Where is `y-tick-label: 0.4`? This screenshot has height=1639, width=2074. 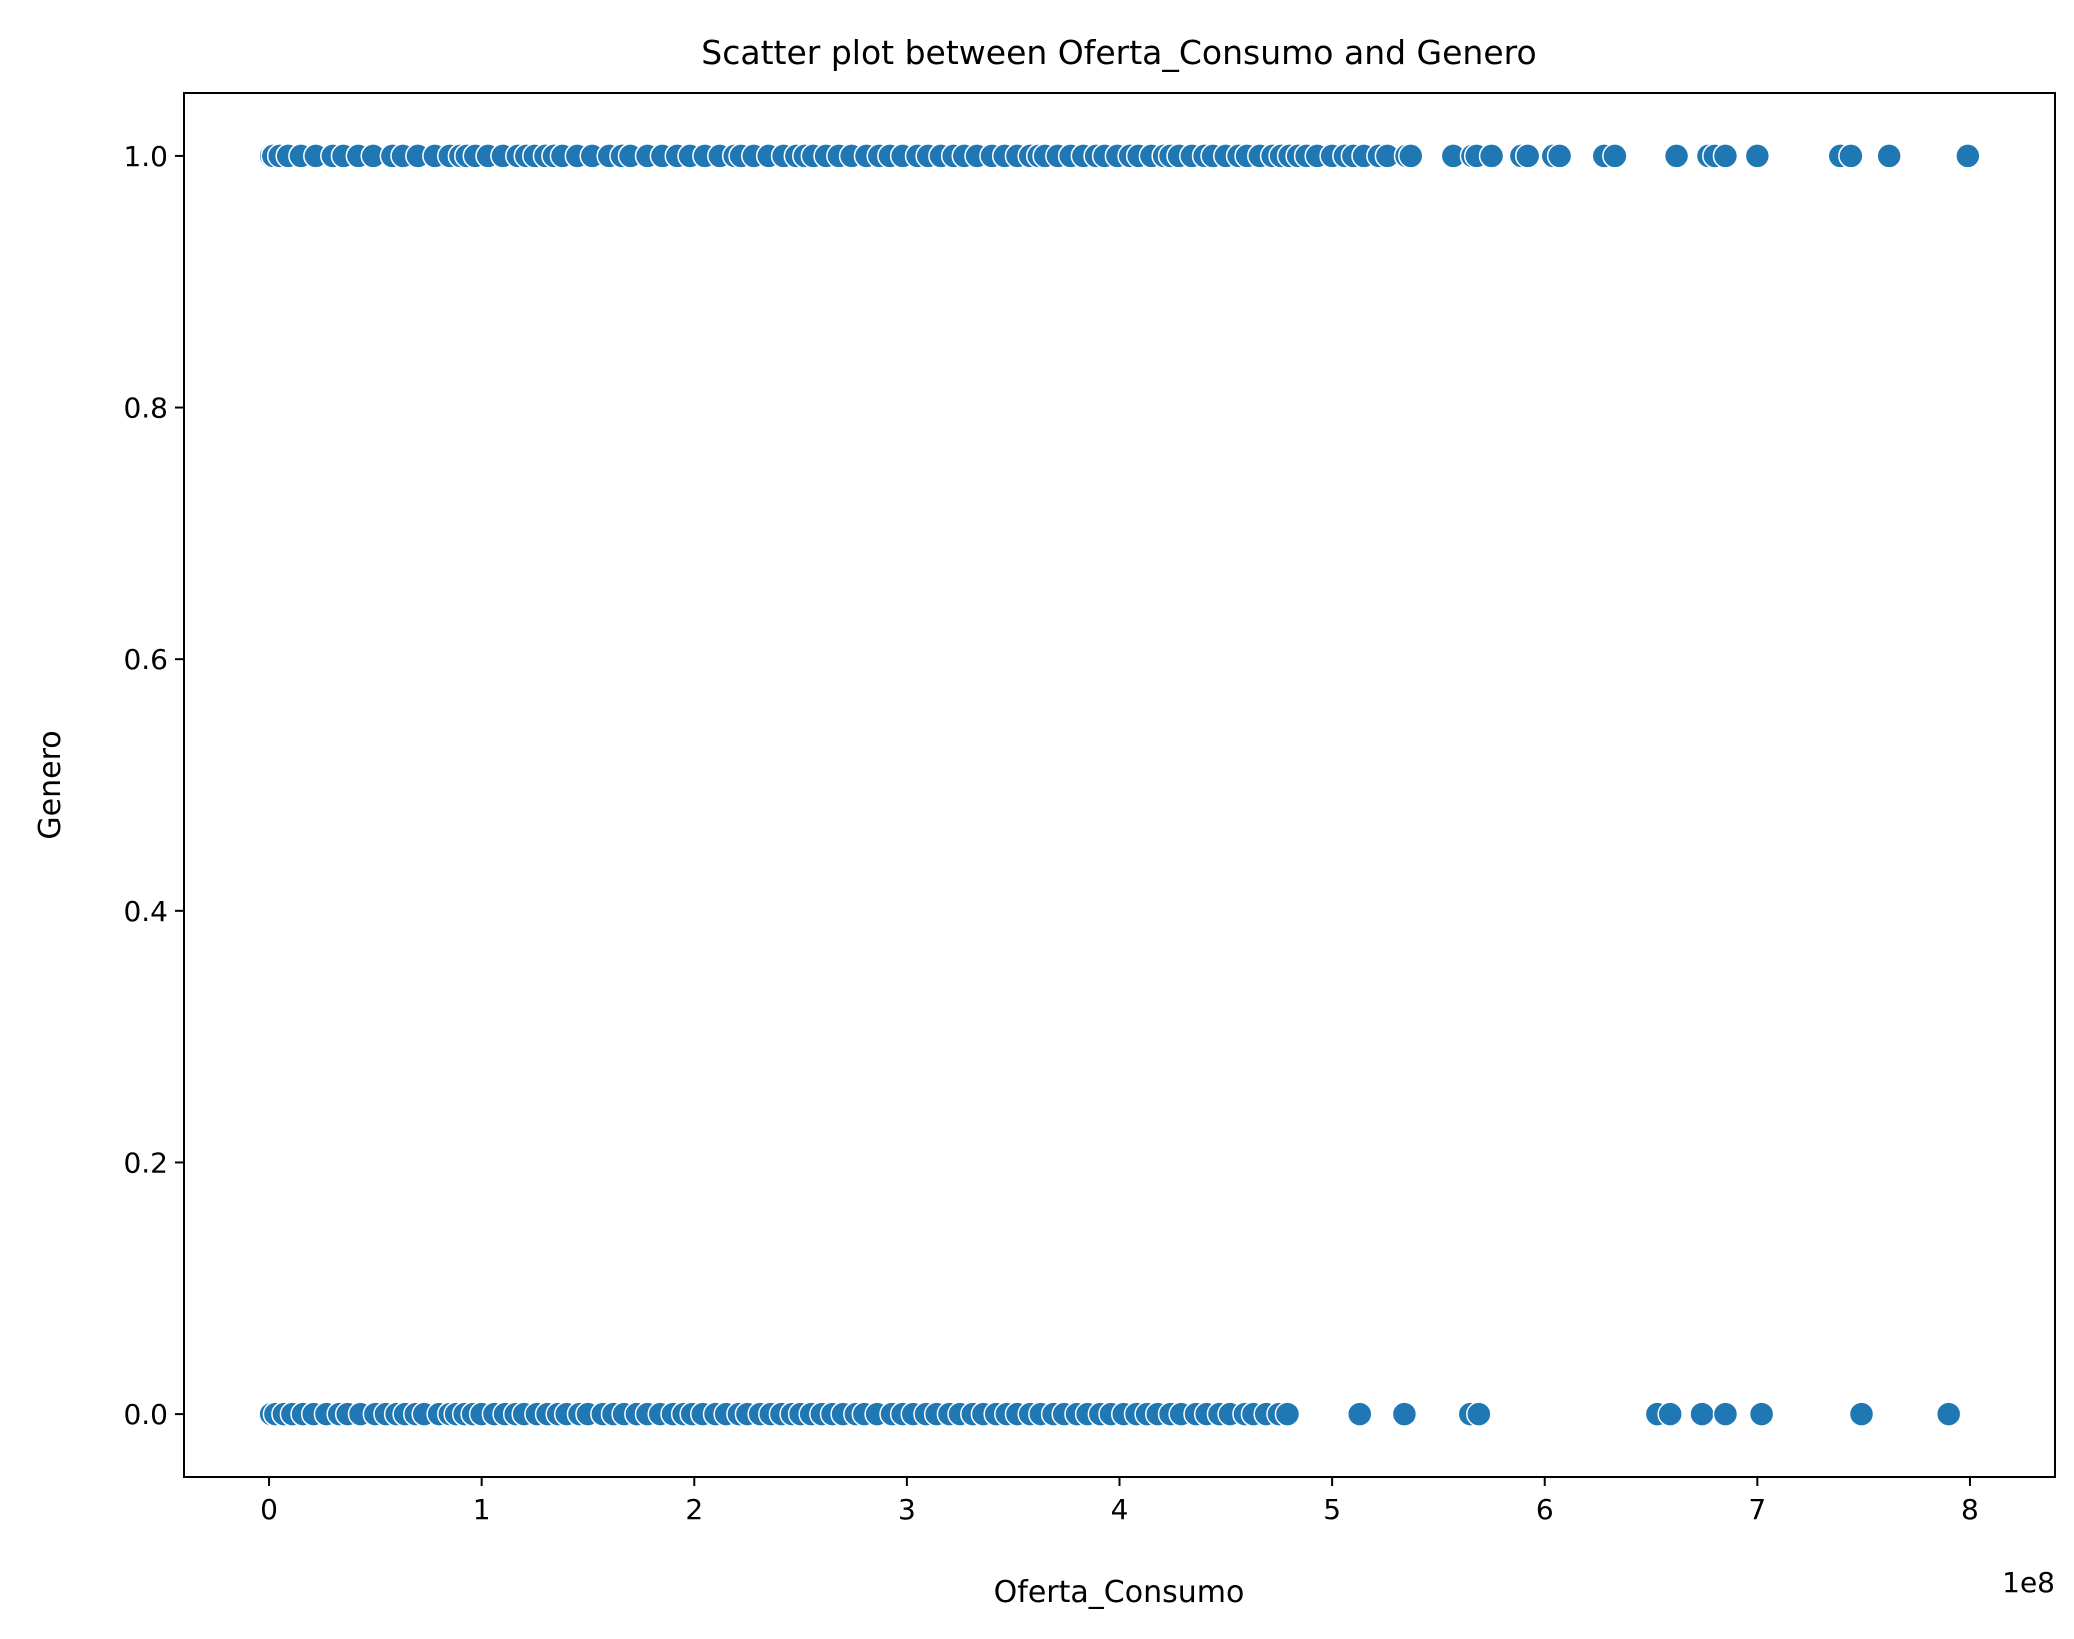
y-tick-label: 0.4 is located at coordinates (145, 911).